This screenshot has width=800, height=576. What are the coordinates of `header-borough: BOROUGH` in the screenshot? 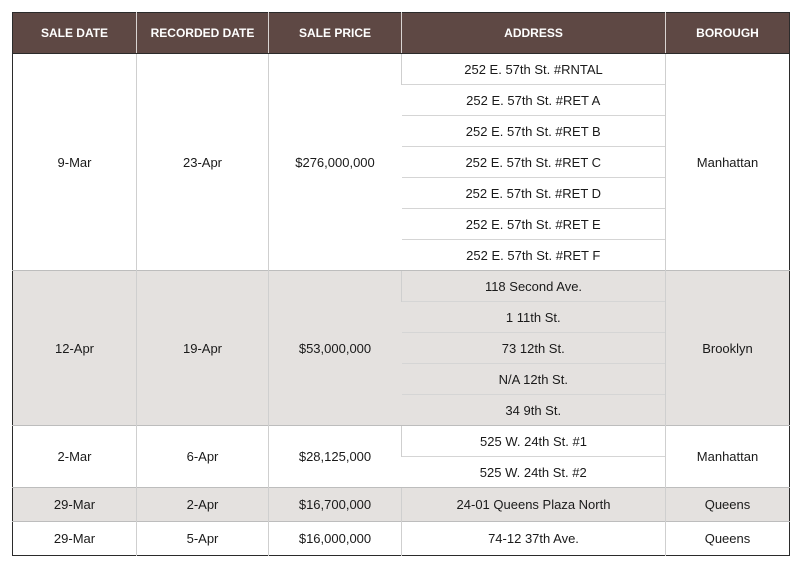 It's located at (727, 33).